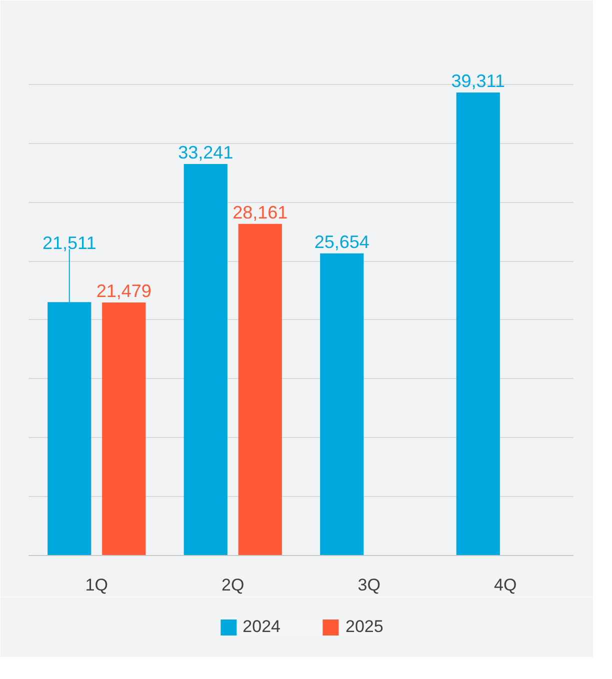 The height and width of the screenshot is (679, 612). What do you see at coordinates (505, 585) in the screenshot?
I see `x-tick-label: 4Q` at bounding box center [505, 585].